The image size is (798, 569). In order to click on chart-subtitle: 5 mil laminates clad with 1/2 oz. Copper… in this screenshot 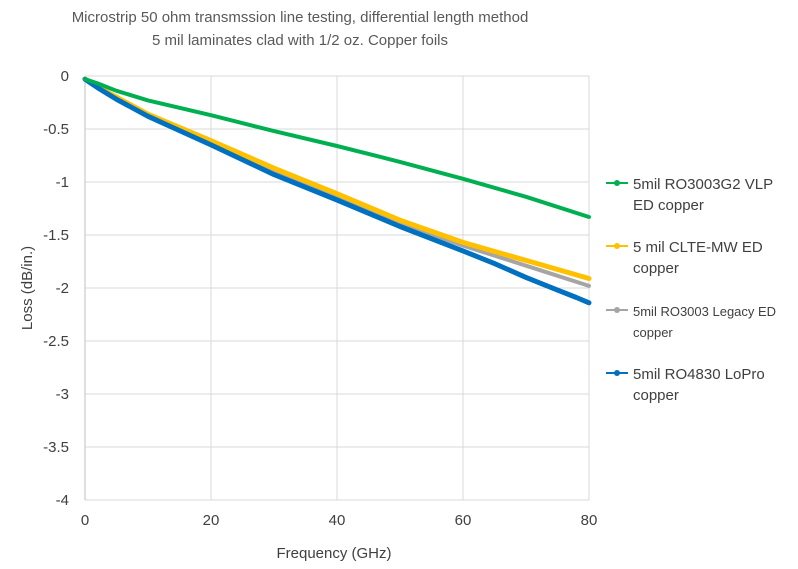, I will do `click(300, 40)`.